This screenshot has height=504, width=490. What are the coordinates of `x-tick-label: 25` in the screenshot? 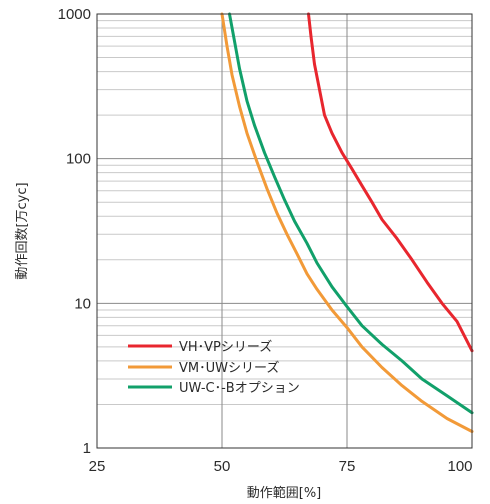 It's located at (97, 466).